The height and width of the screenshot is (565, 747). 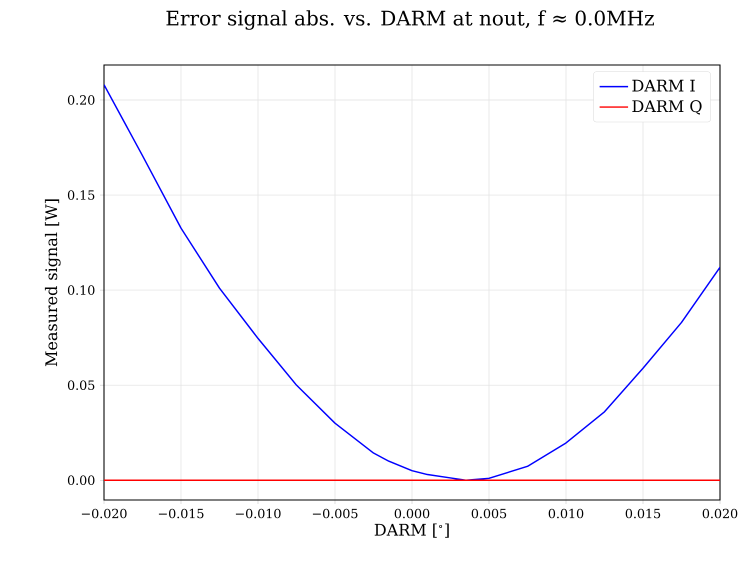 I want to click on y-tick-label: 0.15, so click(x=81, y=195).